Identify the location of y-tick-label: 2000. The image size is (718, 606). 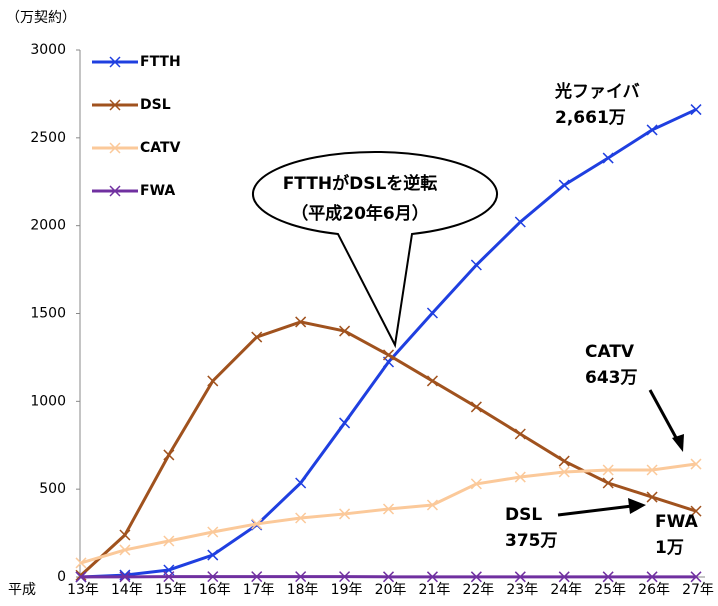
(48, 226).